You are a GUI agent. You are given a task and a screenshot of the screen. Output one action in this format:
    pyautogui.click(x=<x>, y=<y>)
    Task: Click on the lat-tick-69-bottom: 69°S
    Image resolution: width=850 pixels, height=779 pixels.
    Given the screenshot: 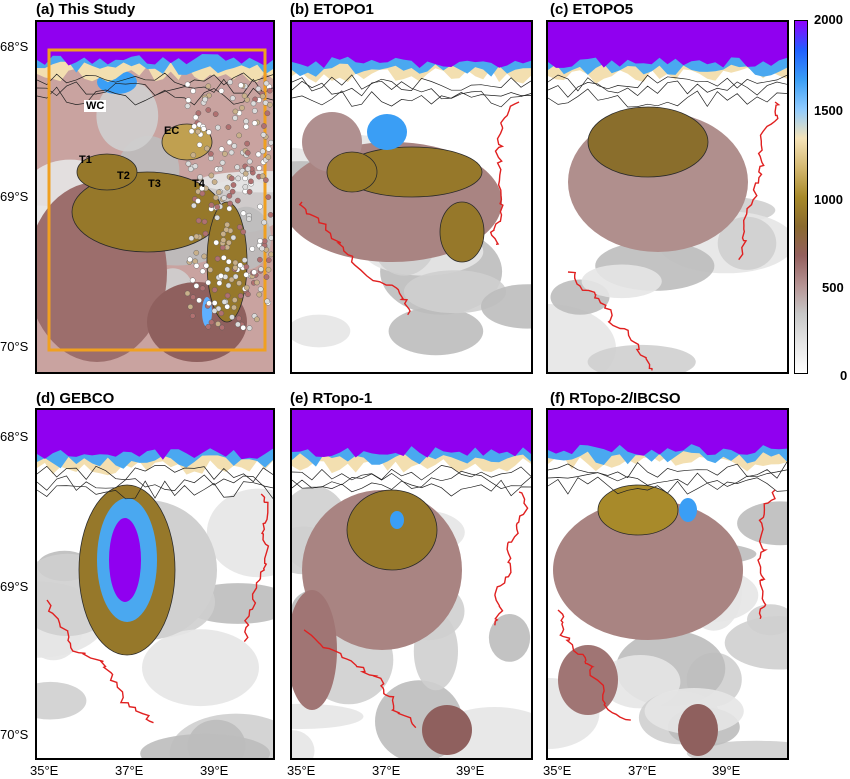 What is the action you would take?
    pyautogui.click(x=14, y=586)
    